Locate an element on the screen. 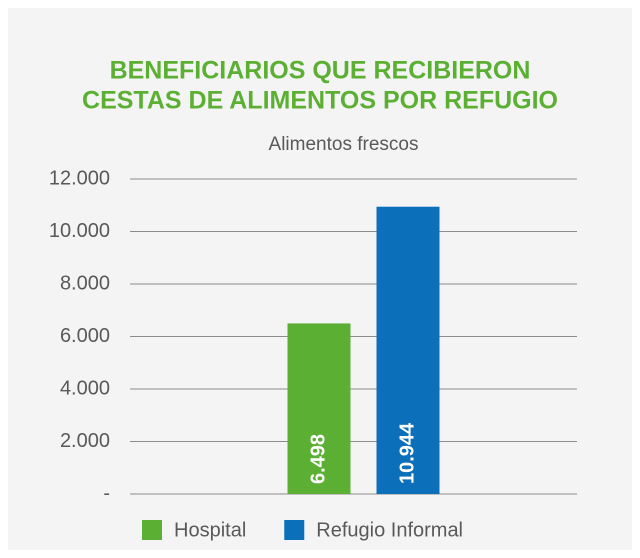 The width and height of the screenshot is (640, 558). chart-title: CESTAS DE ALIMENTOS POR REFUGIO is located at coordinates (320, 101).